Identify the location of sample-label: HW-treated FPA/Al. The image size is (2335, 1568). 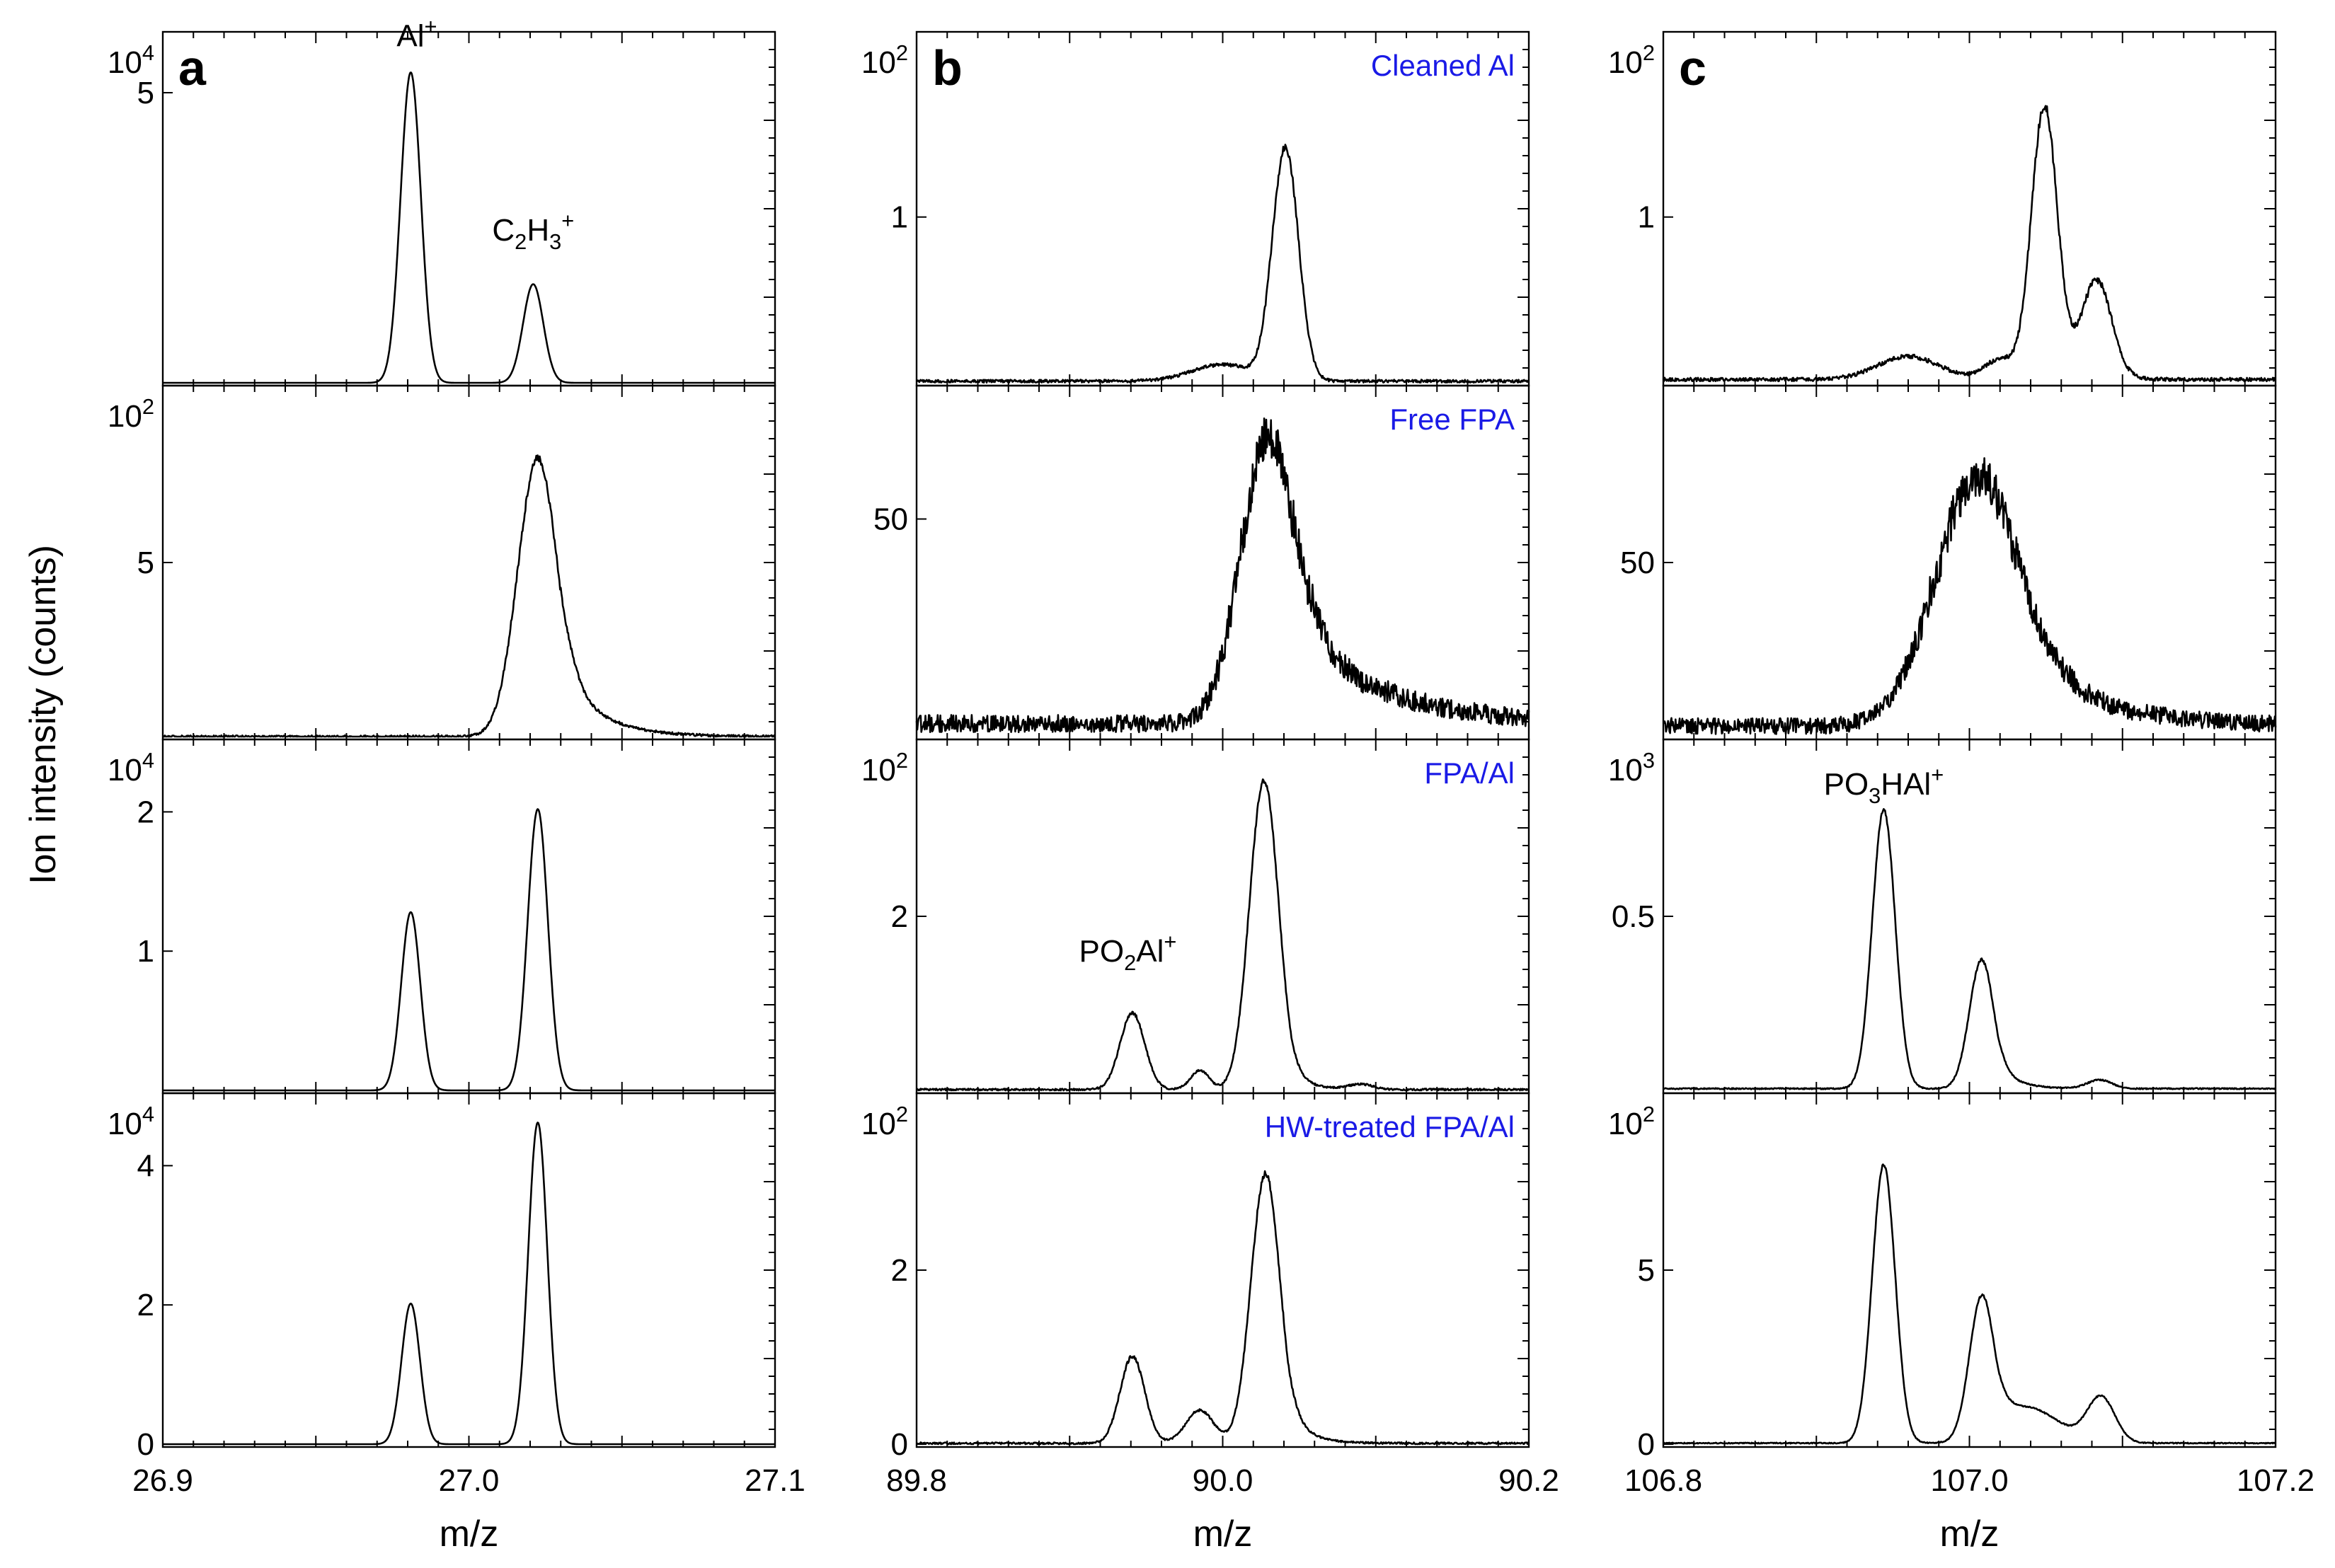
(1390, 1126).